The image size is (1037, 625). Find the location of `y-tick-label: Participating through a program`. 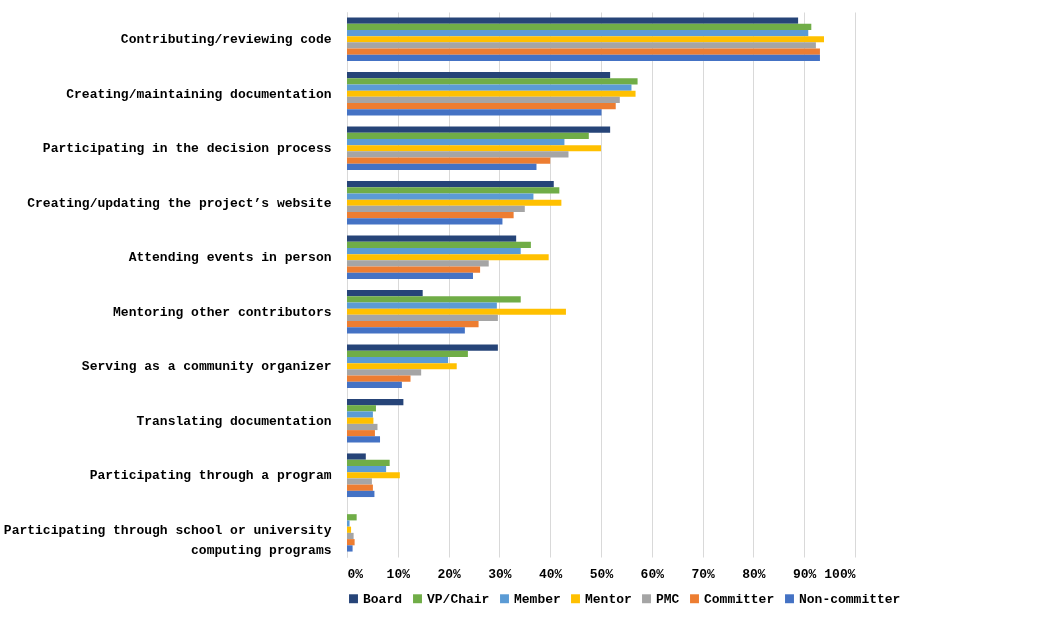

y-tick-label: Participating through a program is located at coordinates (210, 476).